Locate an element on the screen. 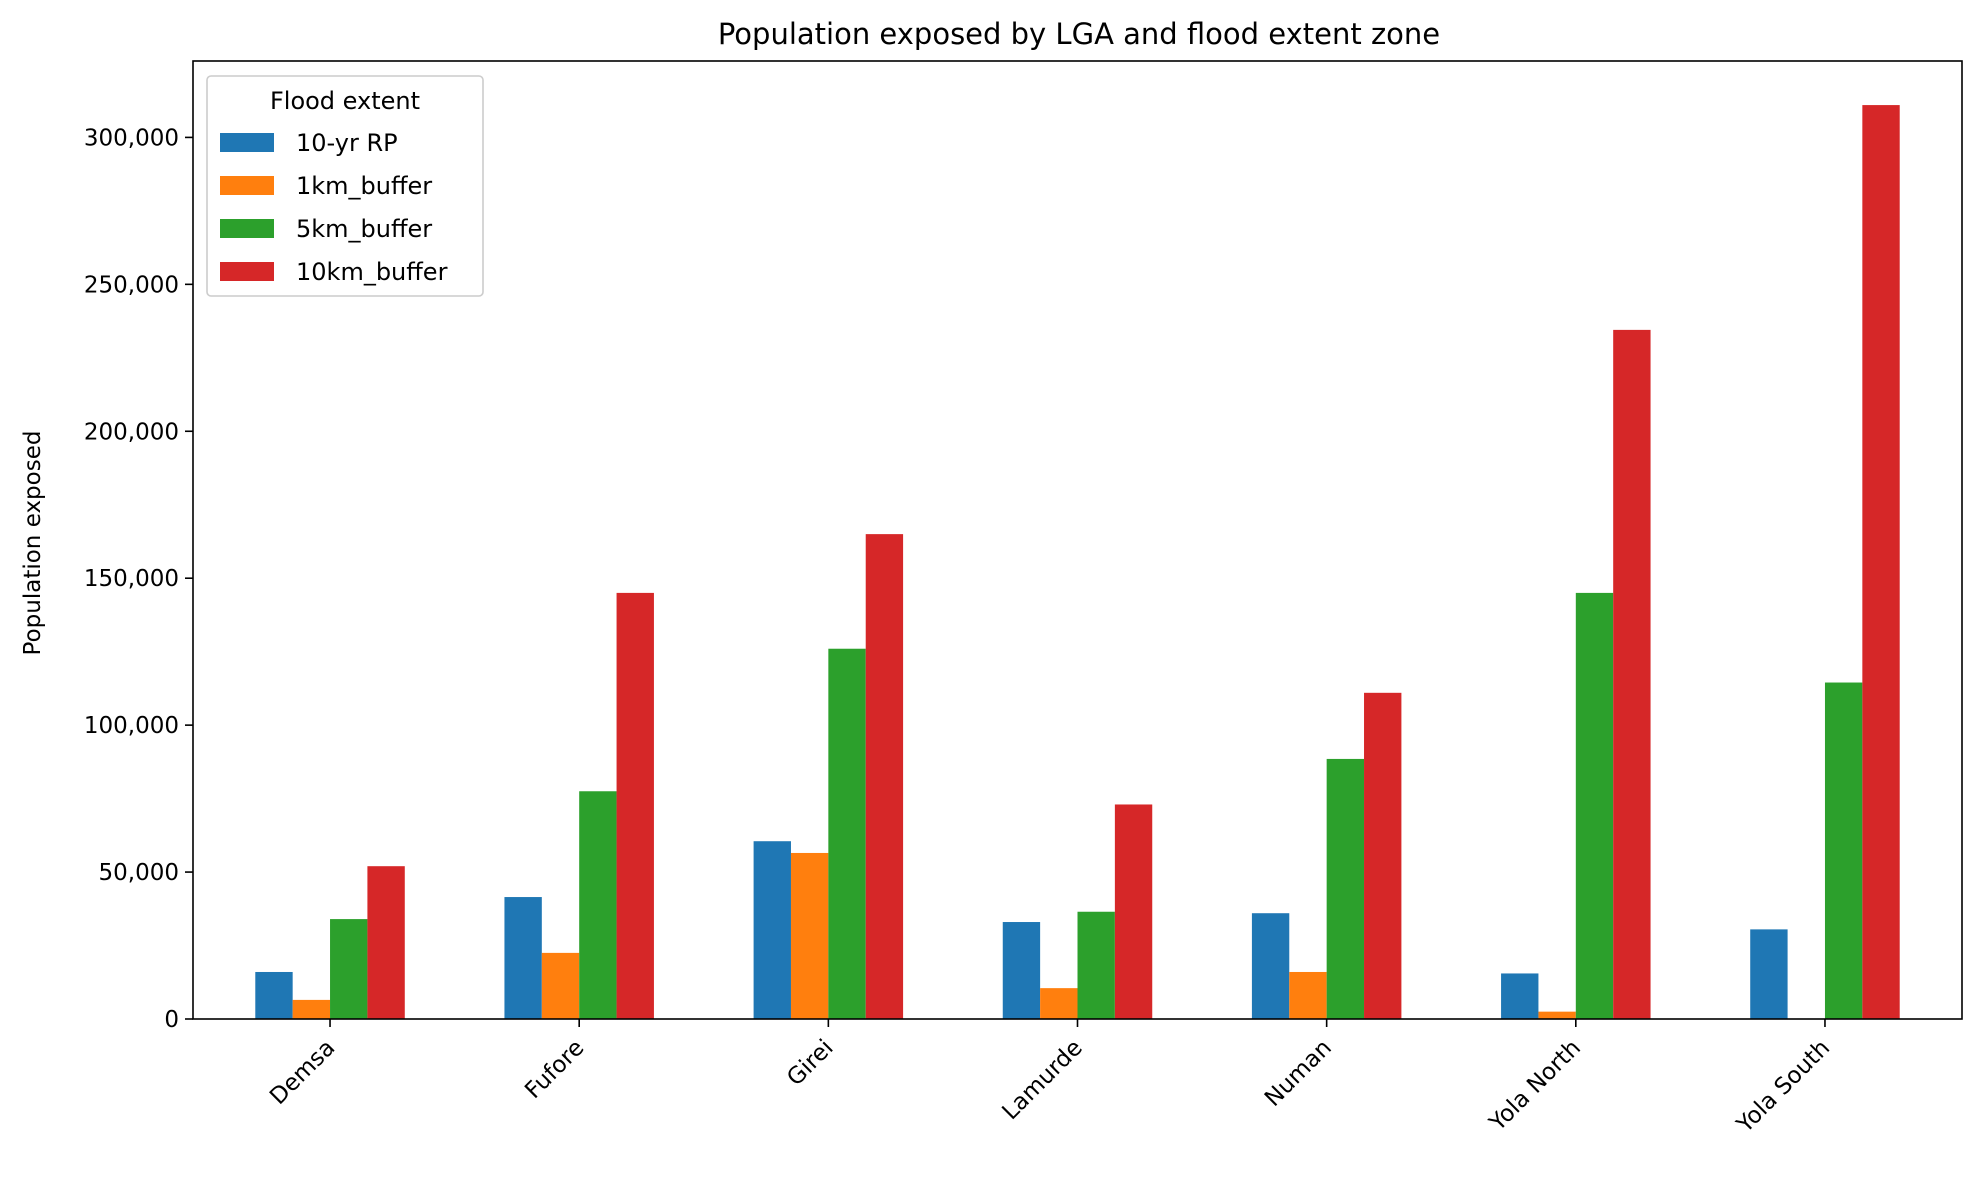  y-tick-label: 200,000 is located at coordinates (131, 432).